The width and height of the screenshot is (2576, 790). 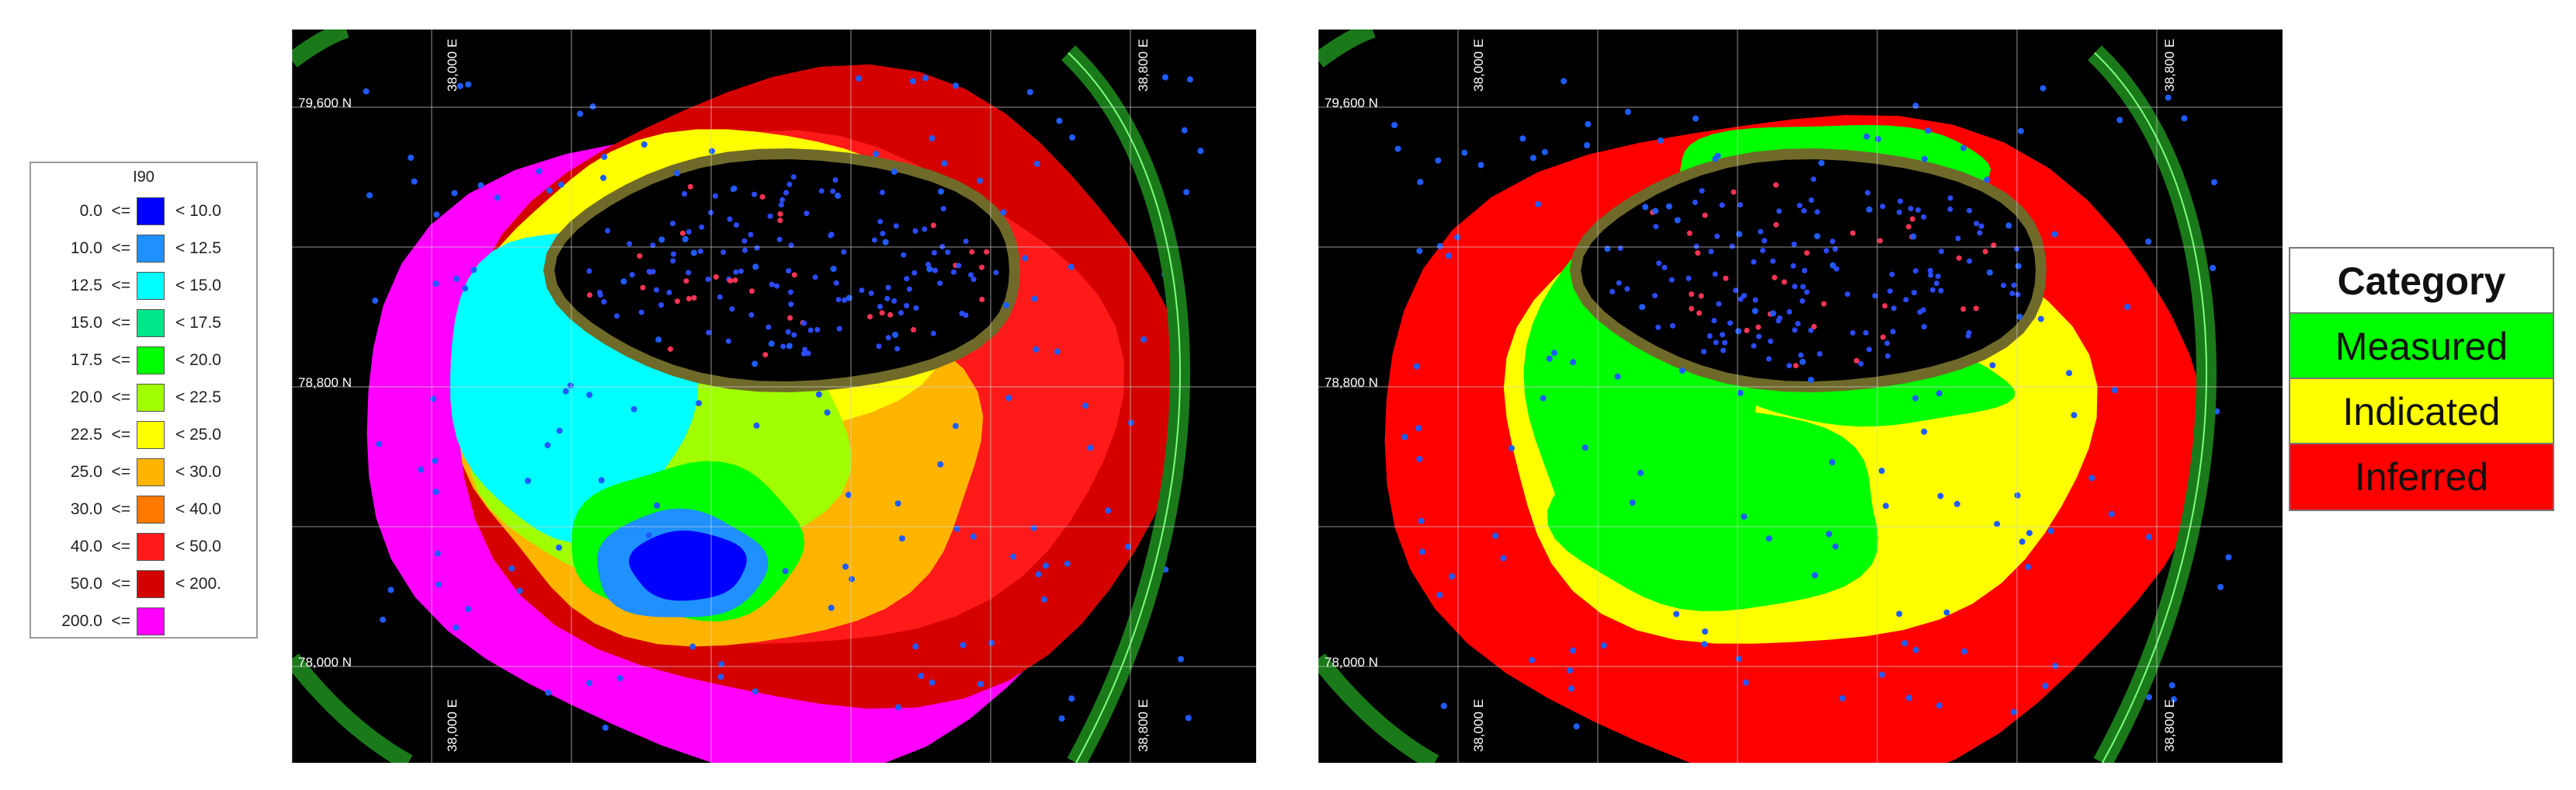 I want to click on legend-lower-bound: 200.0 <=, so click(x=95, y=621).